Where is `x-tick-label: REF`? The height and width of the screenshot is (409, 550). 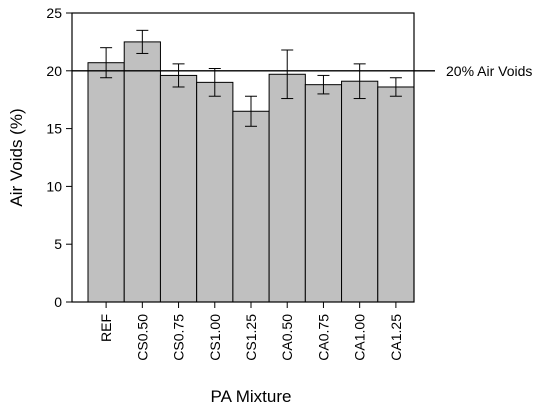 x-tick-label: REF is located at coordinates (106, 328).